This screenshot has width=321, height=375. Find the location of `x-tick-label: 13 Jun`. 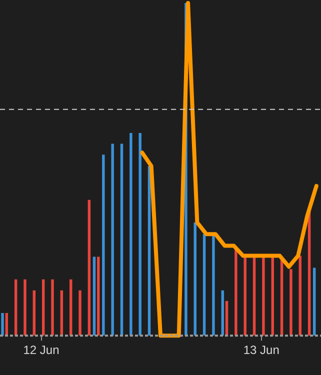

x-tick-label: 13 Jun is located at coordinates (261, 350).